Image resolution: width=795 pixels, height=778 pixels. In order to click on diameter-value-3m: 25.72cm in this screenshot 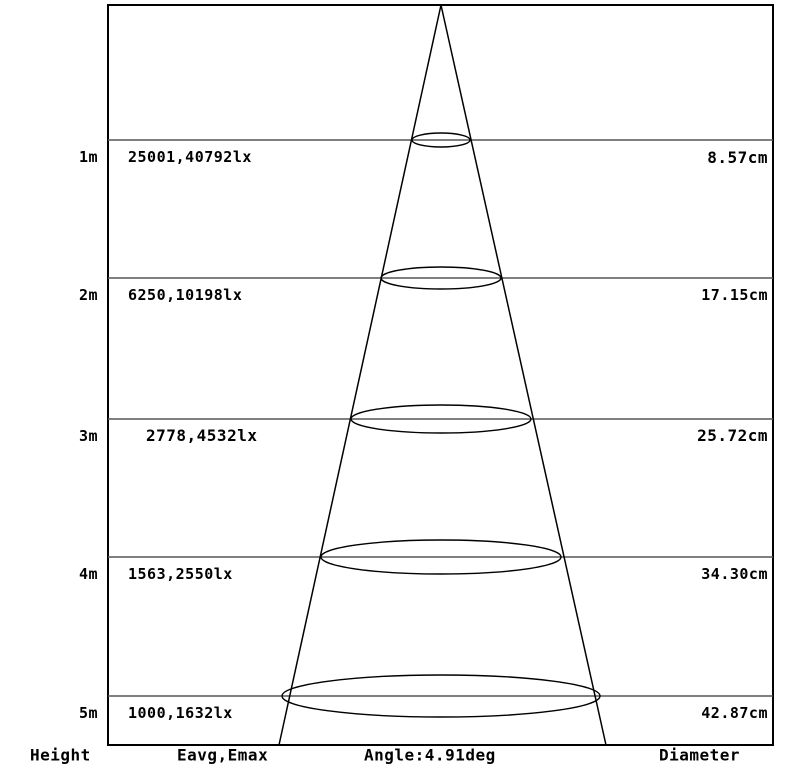, I will do `click(732, 435)`.